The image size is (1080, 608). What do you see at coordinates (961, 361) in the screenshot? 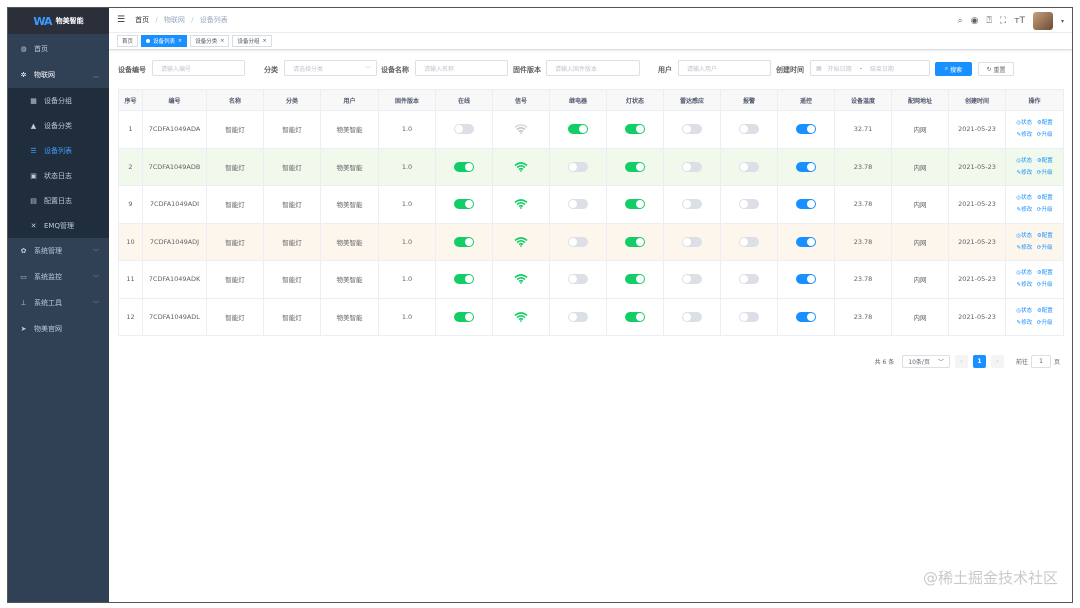
I see `prev-page-button: ‹` at bounding box center [961, 361].